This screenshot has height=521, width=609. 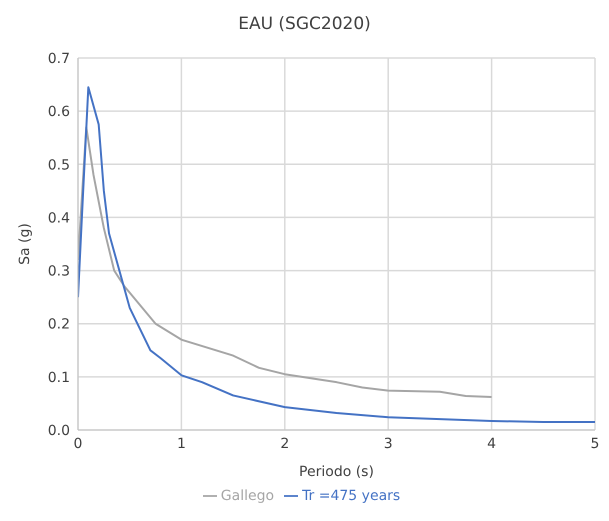 I want to click on legend-label: Gallego, so click(x=247, y=496).